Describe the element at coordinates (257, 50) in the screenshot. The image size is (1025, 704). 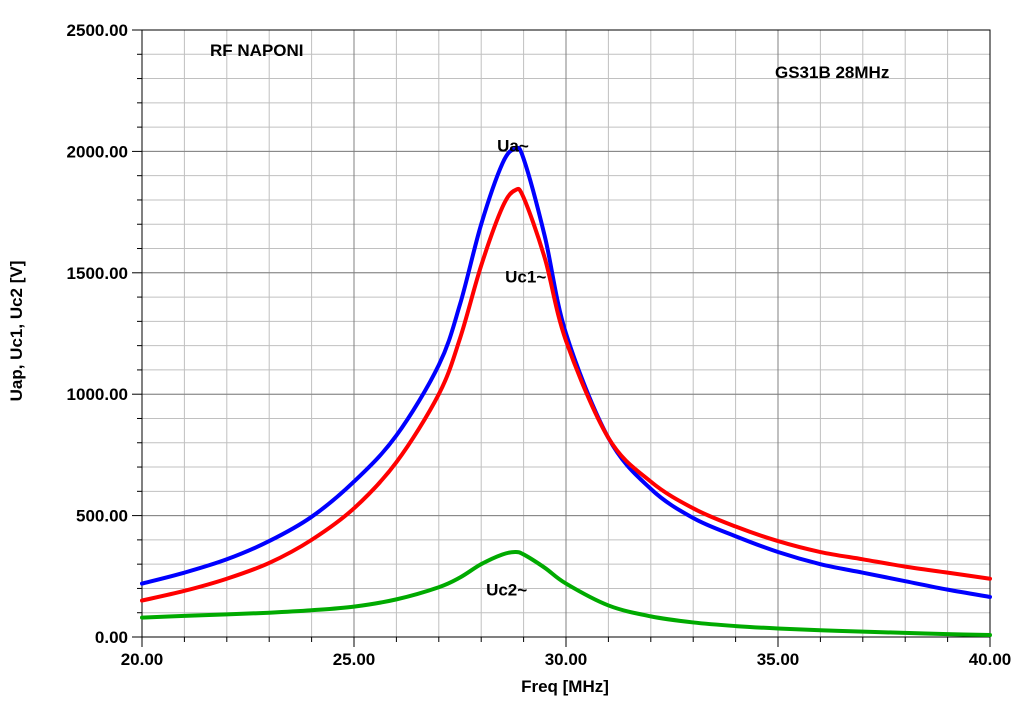
I see `chart-title: RF NAPONI` at that location.